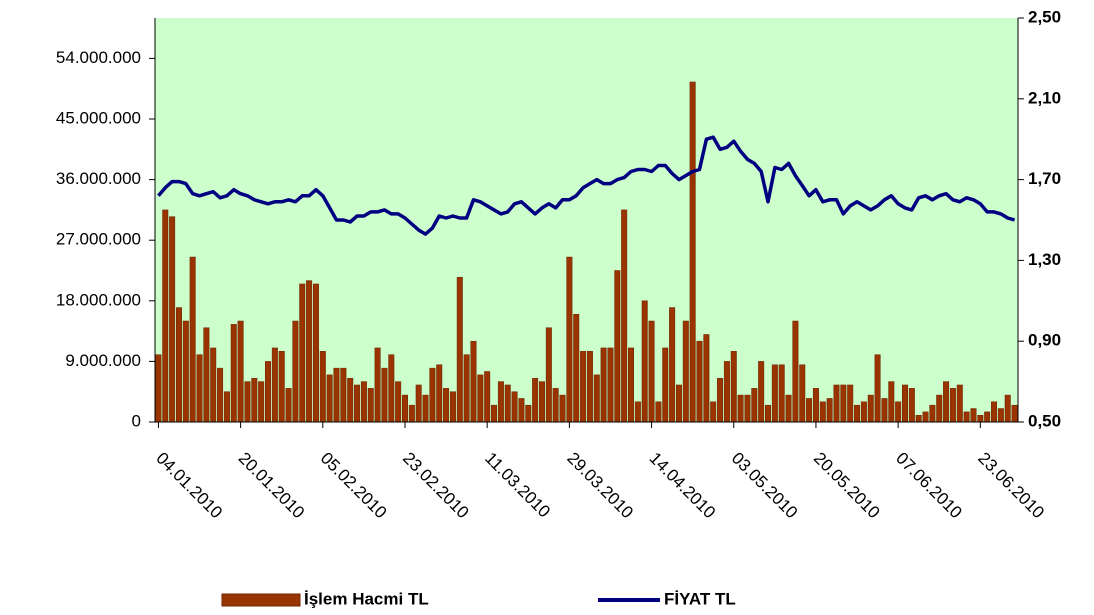 This screenshot has height=615, width=1094. I want to click on x-tick-label: 05.02.2010, so click(354, 486).